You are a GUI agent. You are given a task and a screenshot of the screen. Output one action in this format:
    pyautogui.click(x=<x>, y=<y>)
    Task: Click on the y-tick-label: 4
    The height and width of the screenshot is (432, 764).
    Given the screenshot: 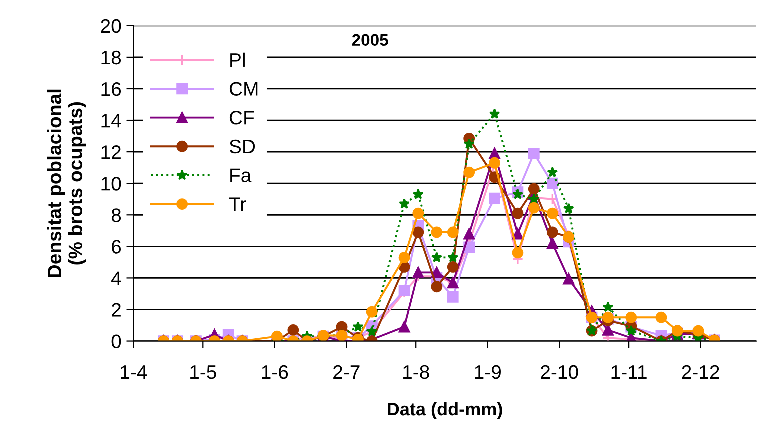 What is the action you would take?
    pyautogui.click(x=117, y=279)
    